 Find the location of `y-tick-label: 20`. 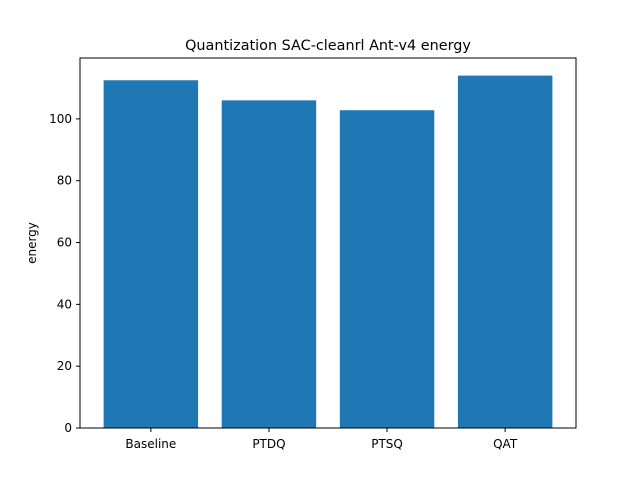

y-tick-label: 20 is located at coordinates (64, 366).